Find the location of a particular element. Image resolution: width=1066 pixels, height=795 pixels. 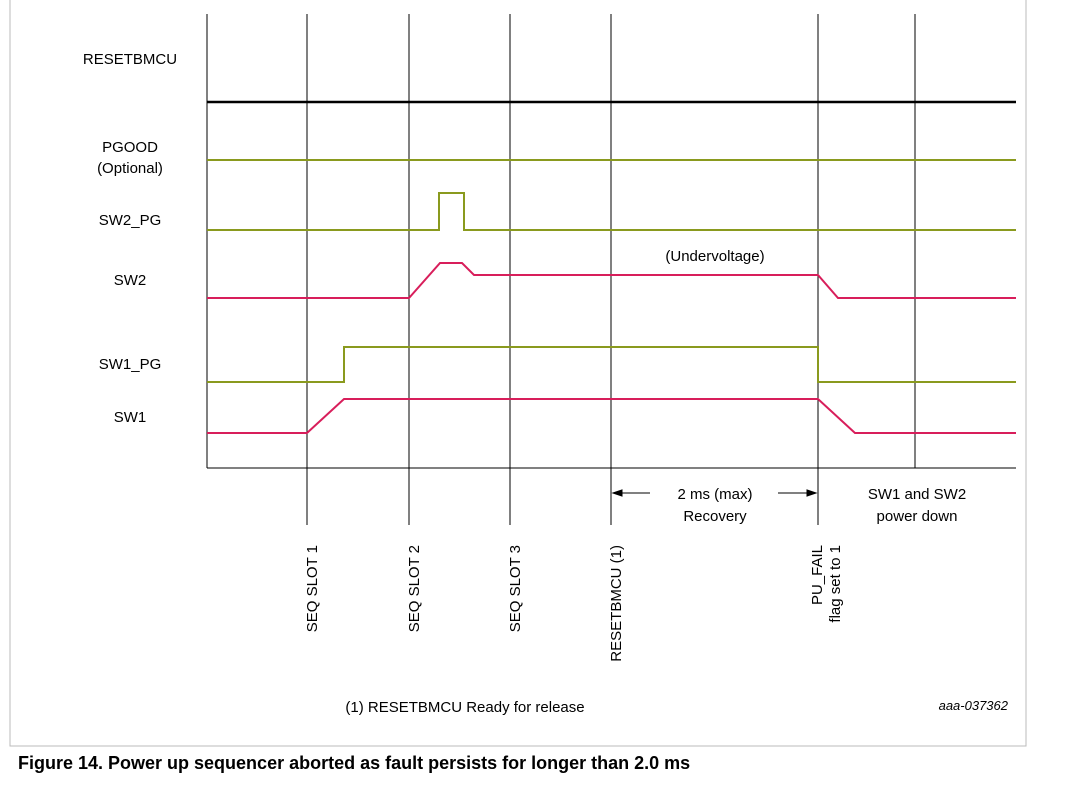

label: SW1_PG is located at coordinates (130, 364).